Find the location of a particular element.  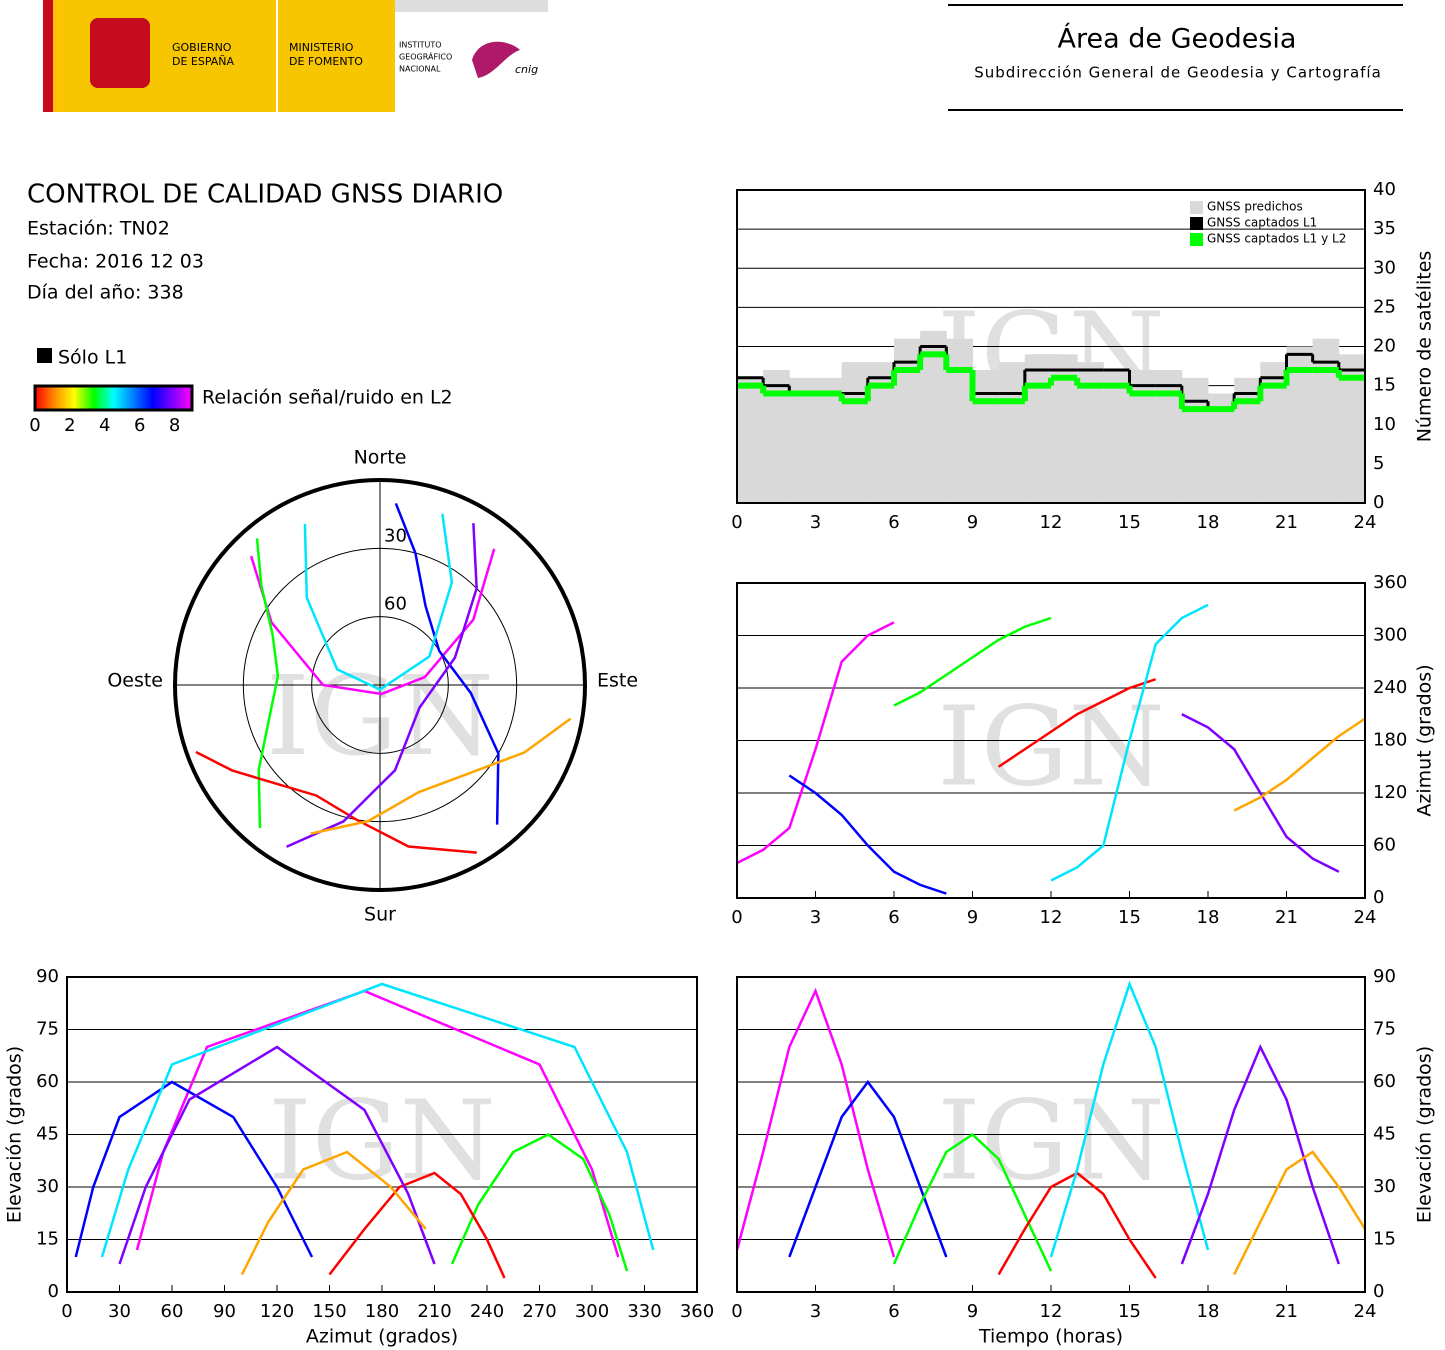

x-tick-label: 90 is located at coordinates (224, 1311).